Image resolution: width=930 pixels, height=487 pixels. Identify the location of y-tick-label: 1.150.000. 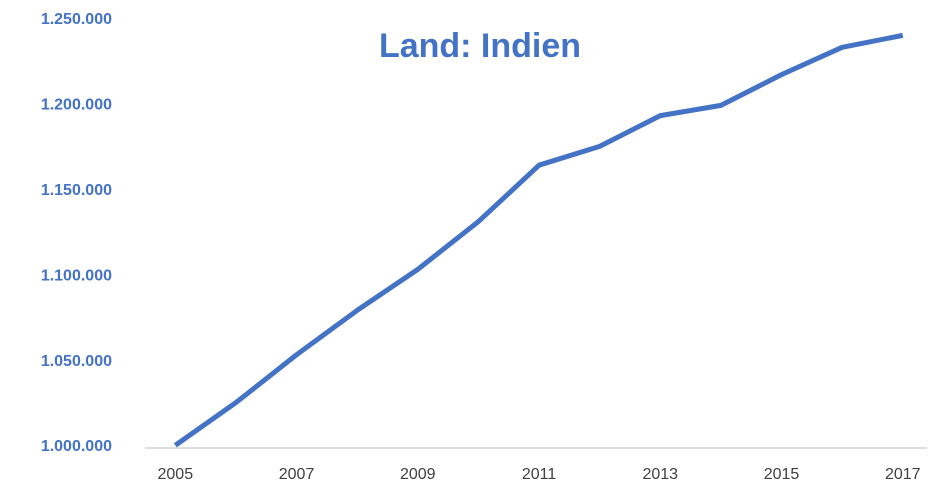
(76, 190).